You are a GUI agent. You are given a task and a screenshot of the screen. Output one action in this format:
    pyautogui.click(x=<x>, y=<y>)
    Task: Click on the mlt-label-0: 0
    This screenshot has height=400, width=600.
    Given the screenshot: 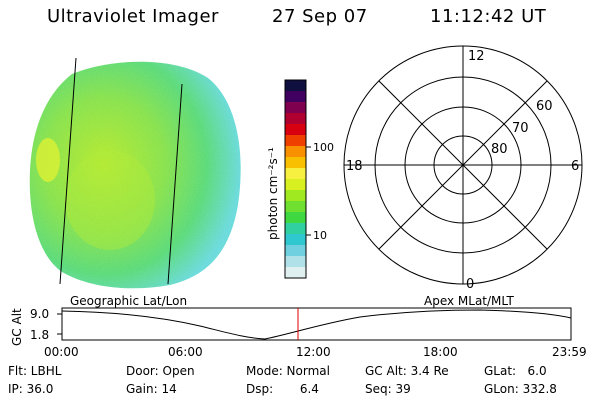 What is the action you would take?
    pyautogui.click(x=470, y=284)
    